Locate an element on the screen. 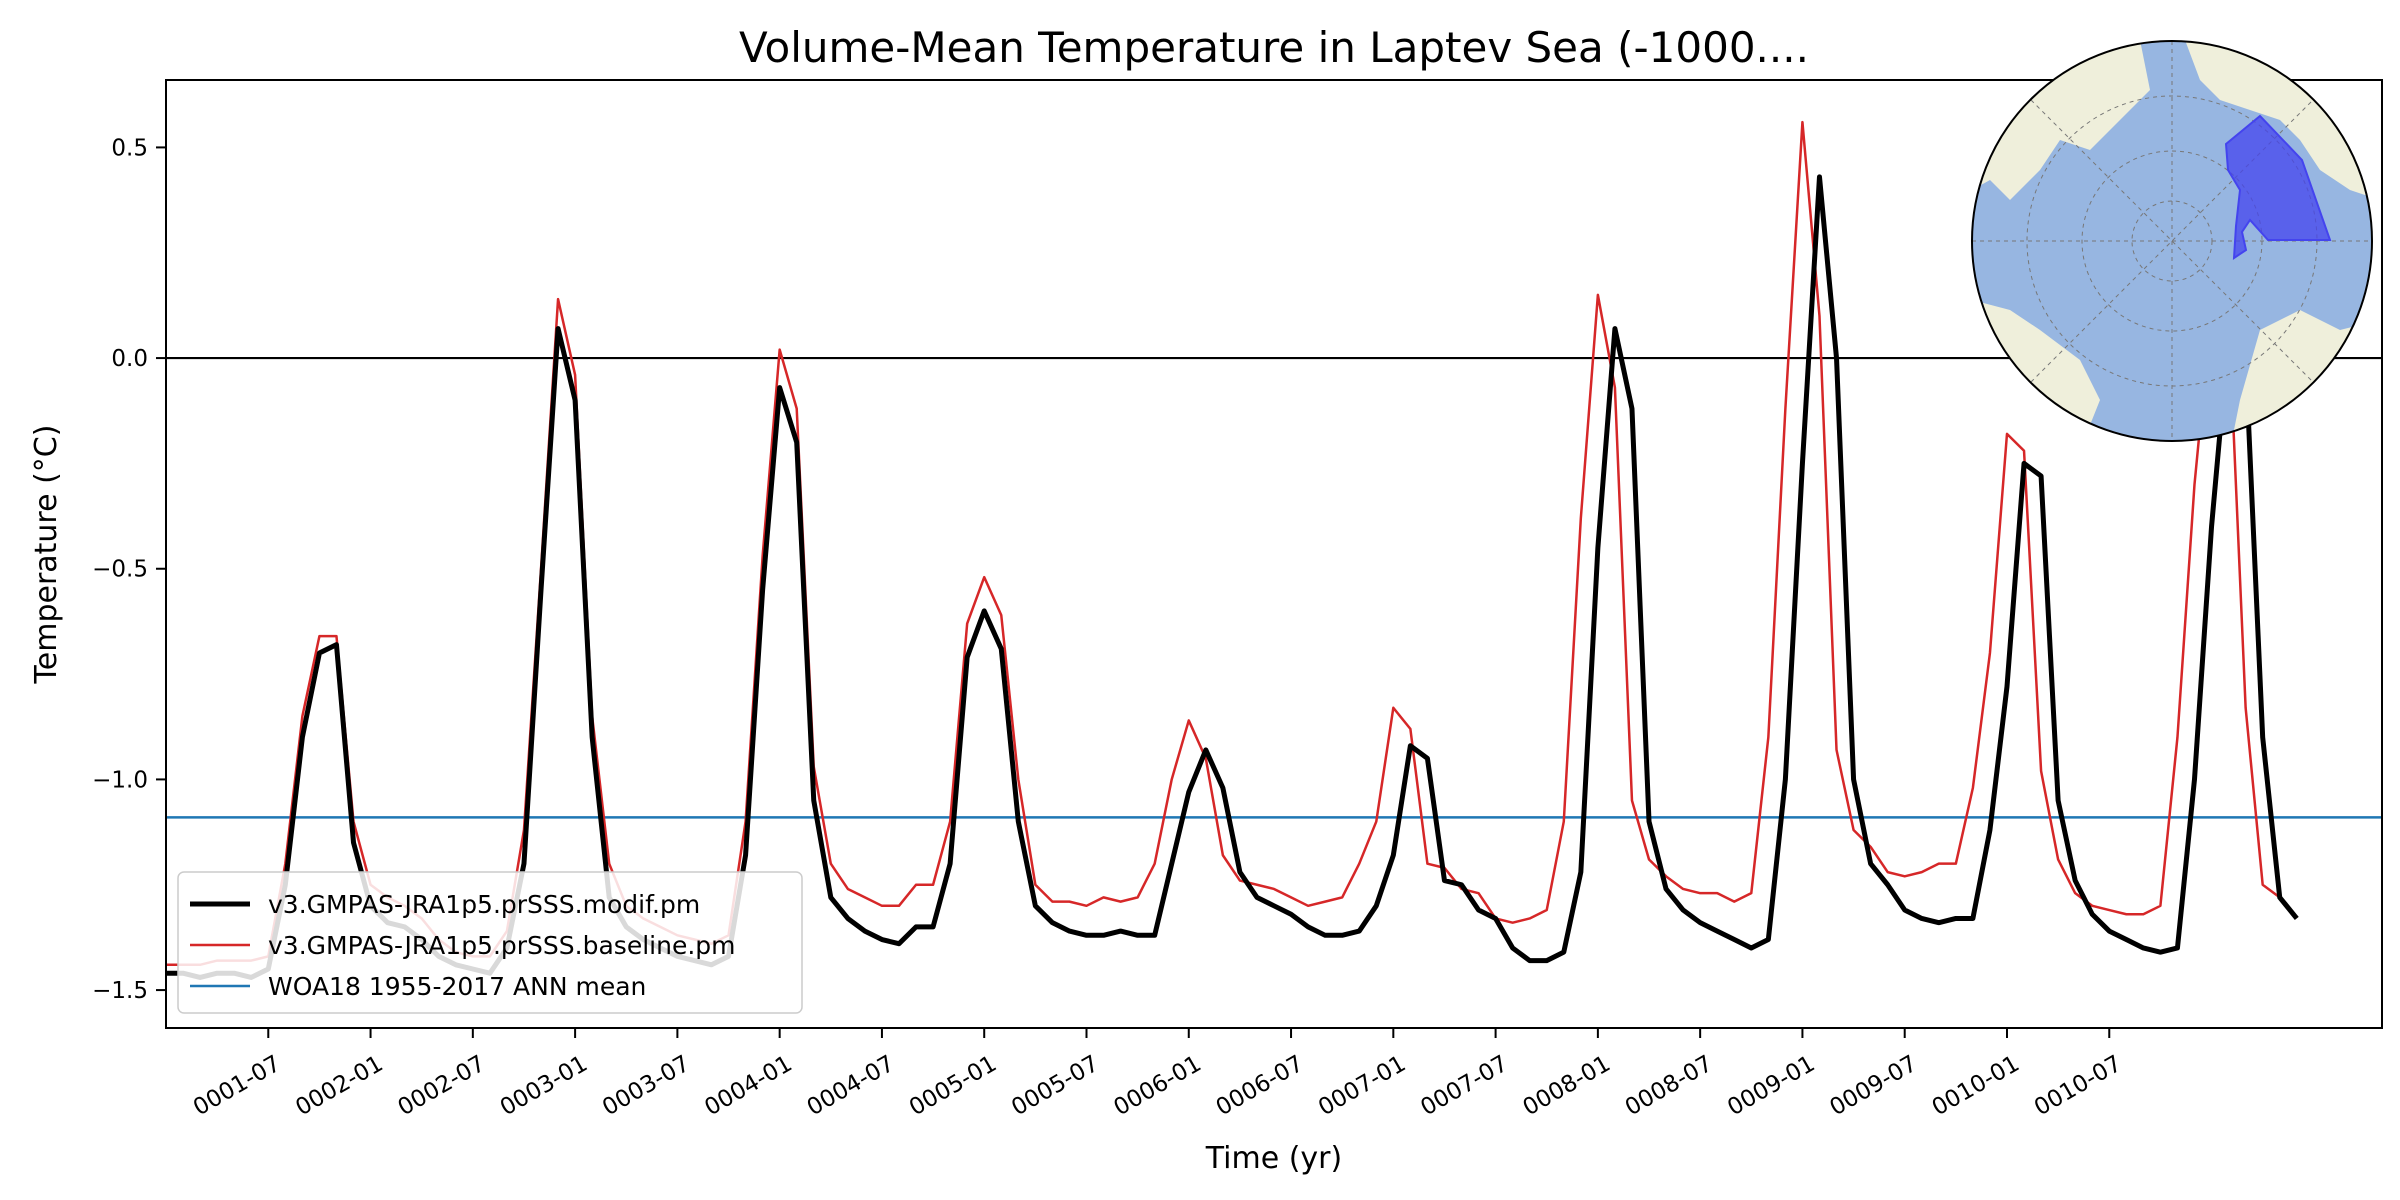 The height and width of the screenshot is (1200, 2400). legend-label-reference: WOA18 1955-2017 ANN mean is located at coordinates (457, 986).